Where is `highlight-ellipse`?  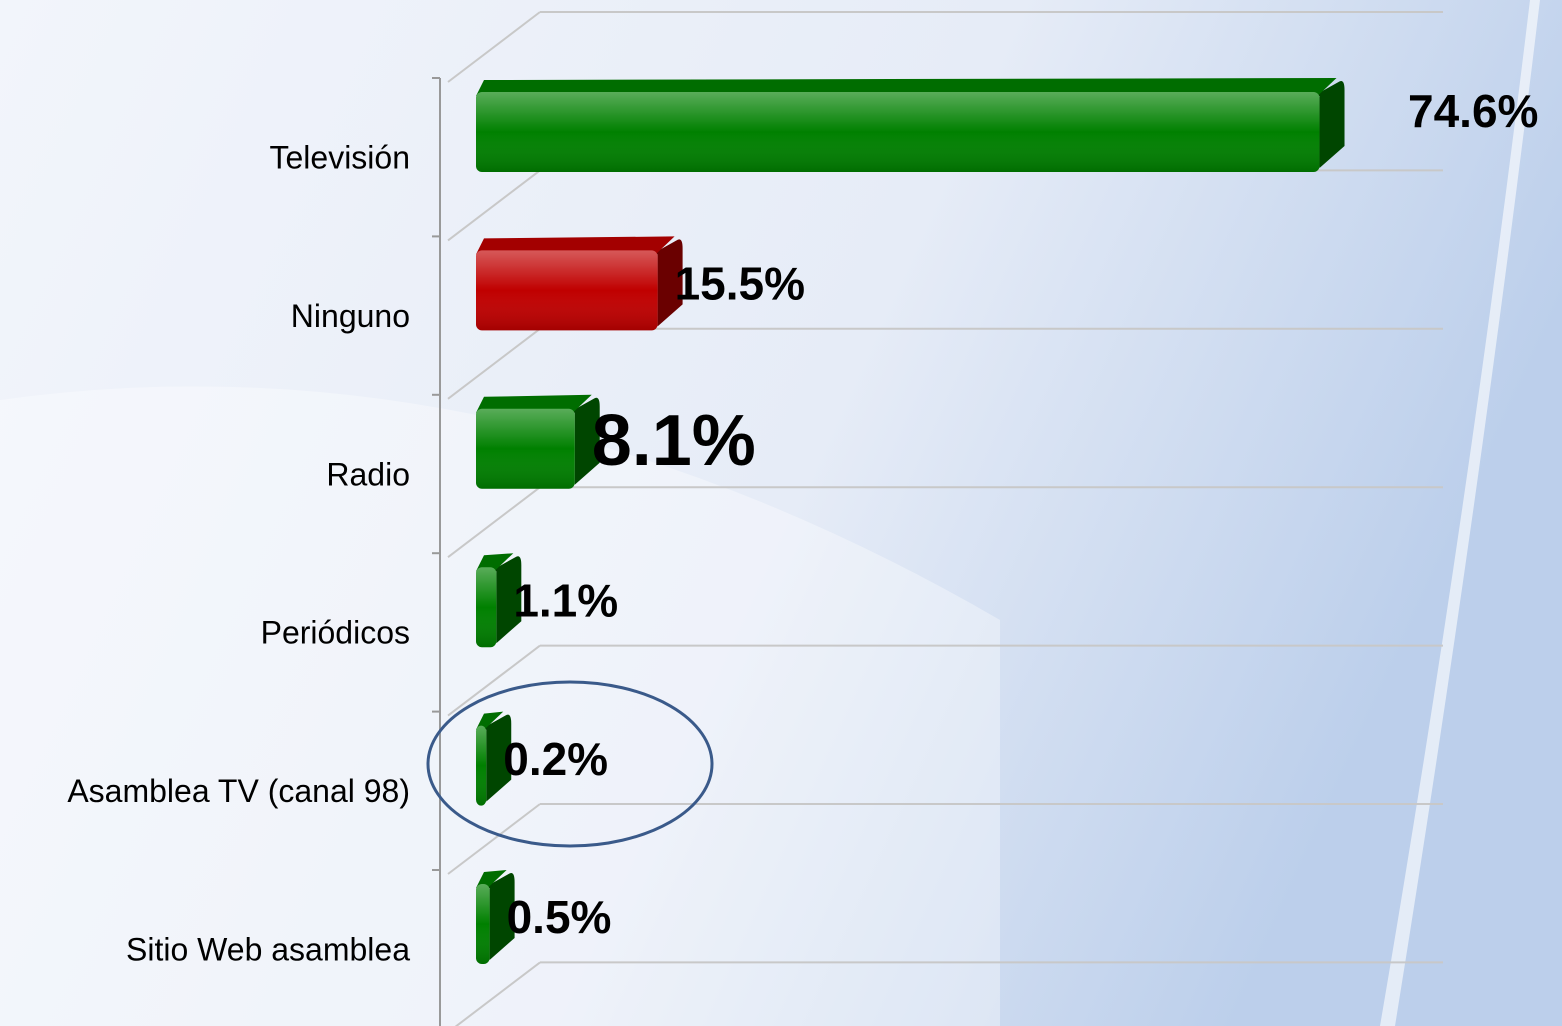
highlight-ellipse is located at coordinates (570, 764).